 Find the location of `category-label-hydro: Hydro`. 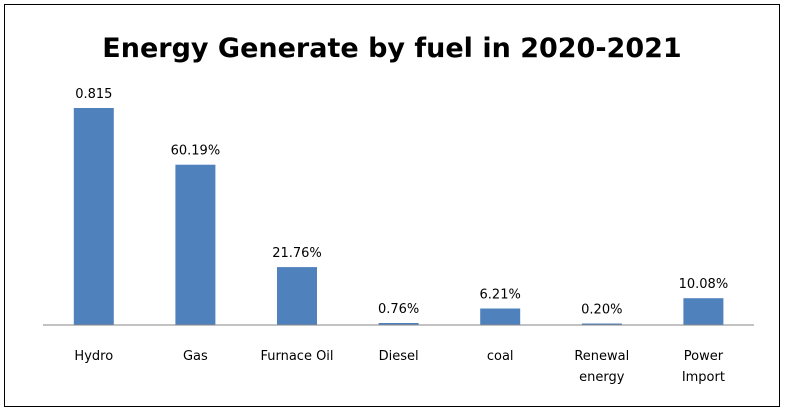

category-label-hydro: Hydro is located at coordinates (93, 356).